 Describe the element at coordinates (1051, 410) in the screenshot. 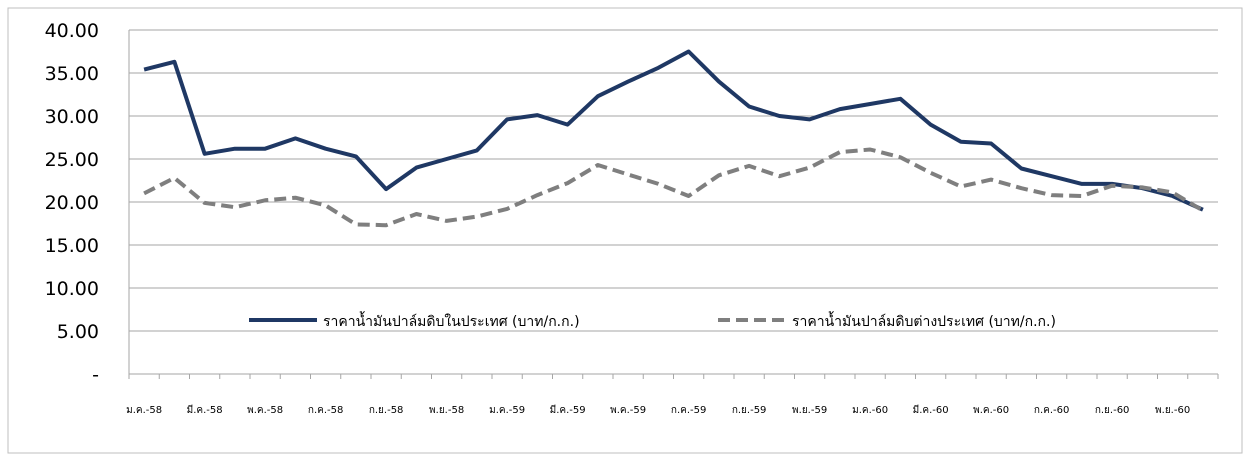

I see `x-tick-label: ก.ค.-60` at that location.